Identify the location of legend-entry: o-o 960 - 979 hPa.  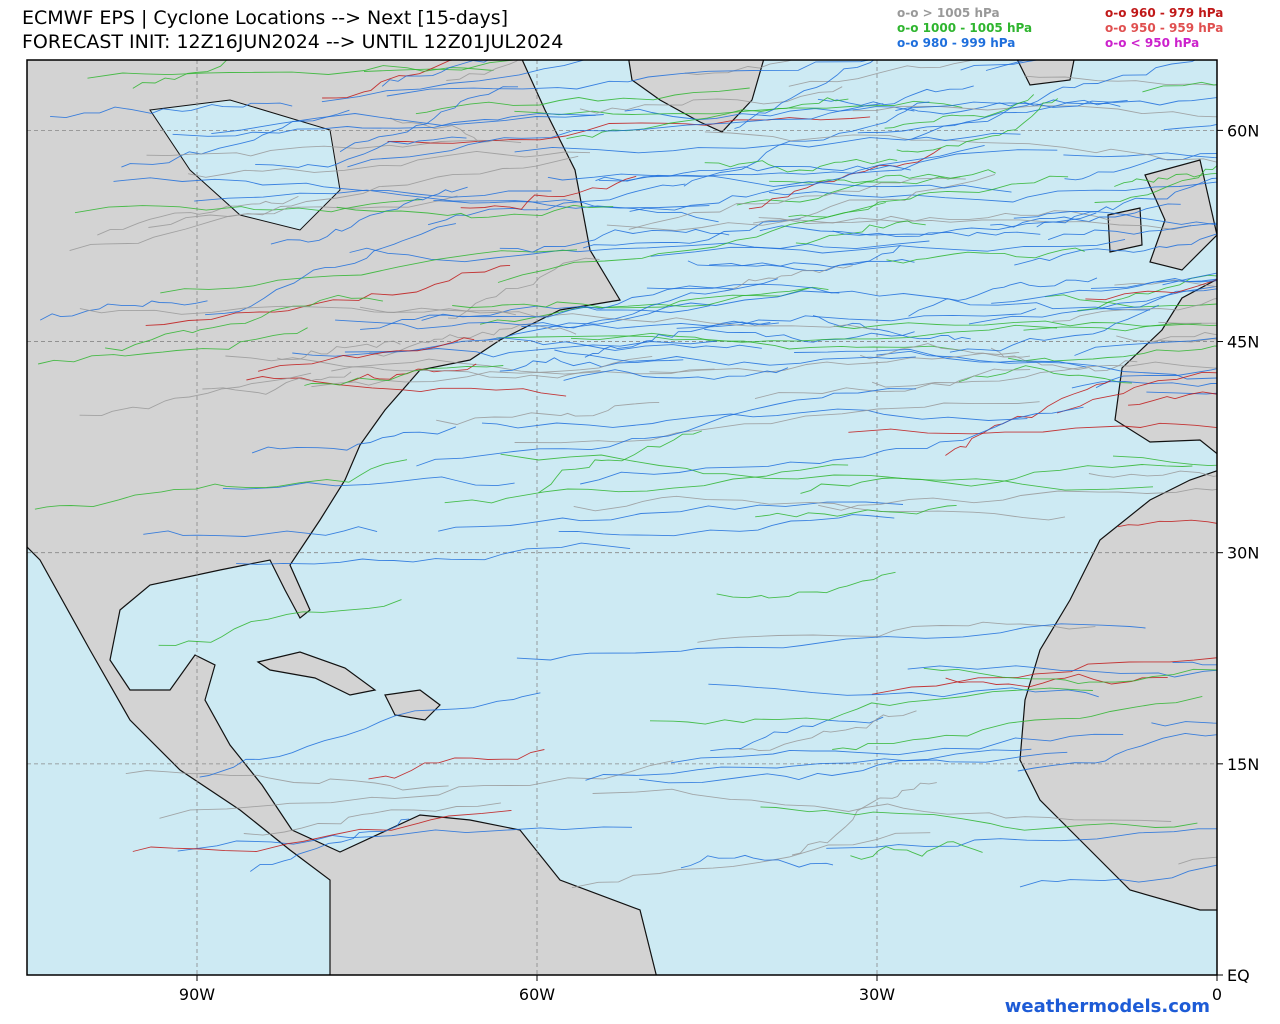
(1164, 13).